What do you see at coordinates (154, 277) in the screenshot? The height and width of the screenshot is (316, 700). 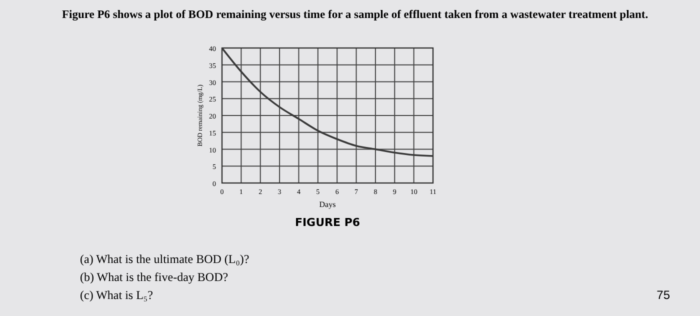 I see `text: (b) What is the five-day BOD?` at bounding box center [154, 277].